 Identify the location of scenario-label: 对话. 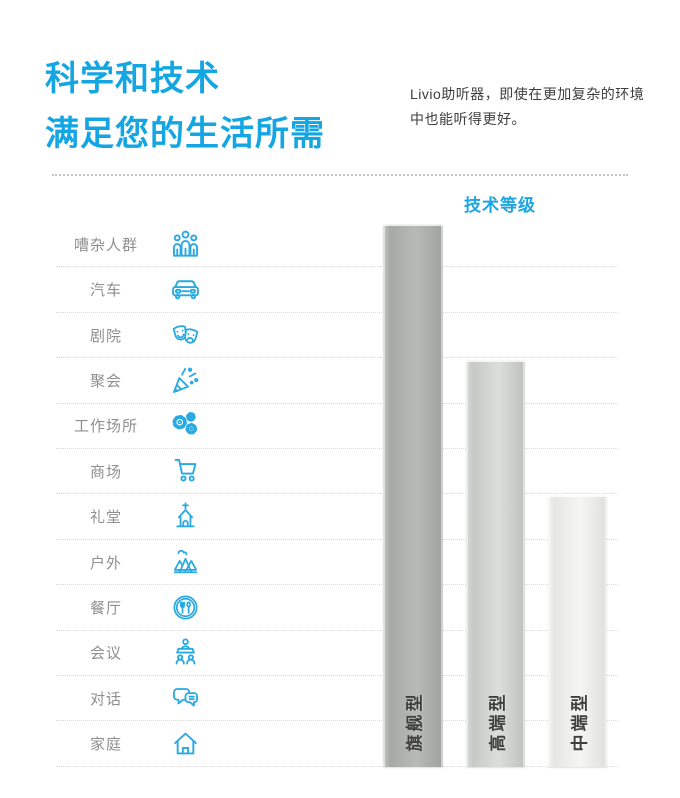
(105, 699).